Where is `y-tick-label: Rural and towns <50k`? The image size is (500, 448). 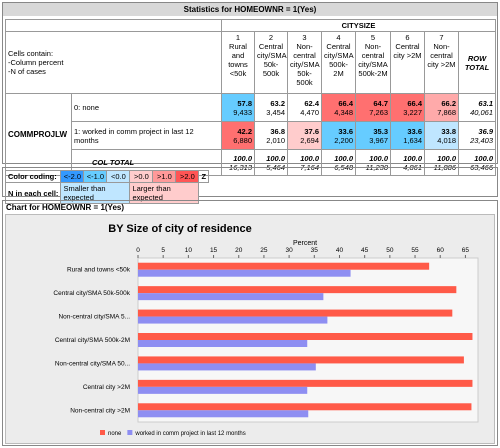 y-tick-label: Rural and towns <50k is located at coordinates (99, 270).